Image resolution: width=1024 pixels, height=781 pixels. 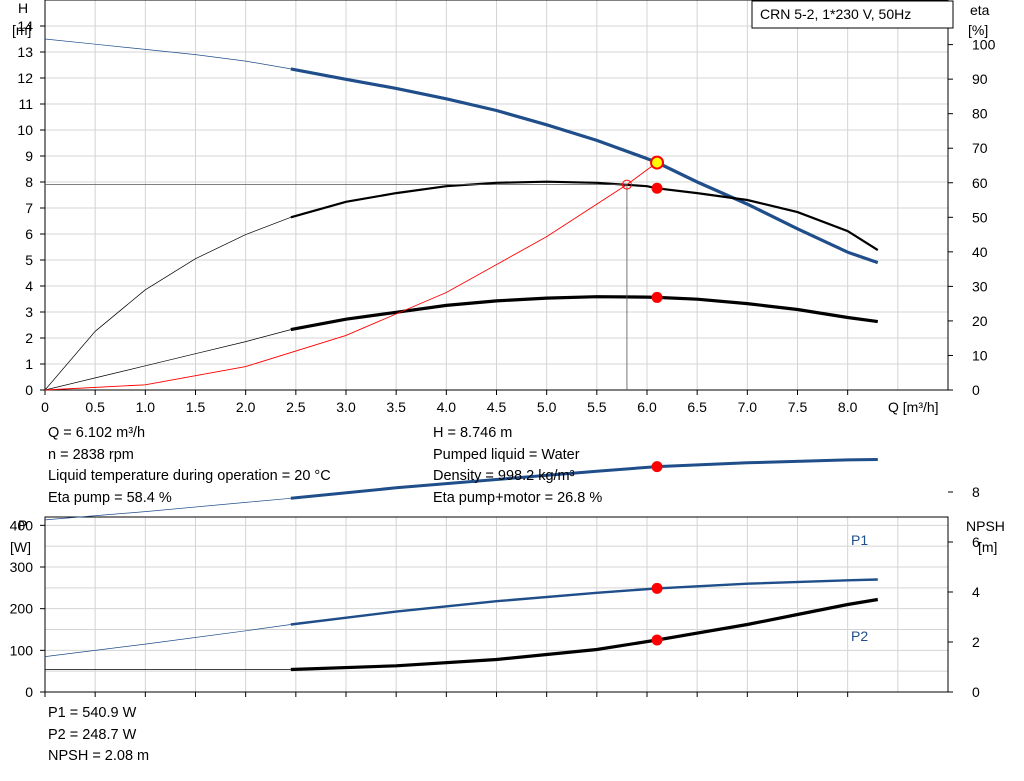 I want to click on head-tick-label: 12, so click(x=25, y=78).